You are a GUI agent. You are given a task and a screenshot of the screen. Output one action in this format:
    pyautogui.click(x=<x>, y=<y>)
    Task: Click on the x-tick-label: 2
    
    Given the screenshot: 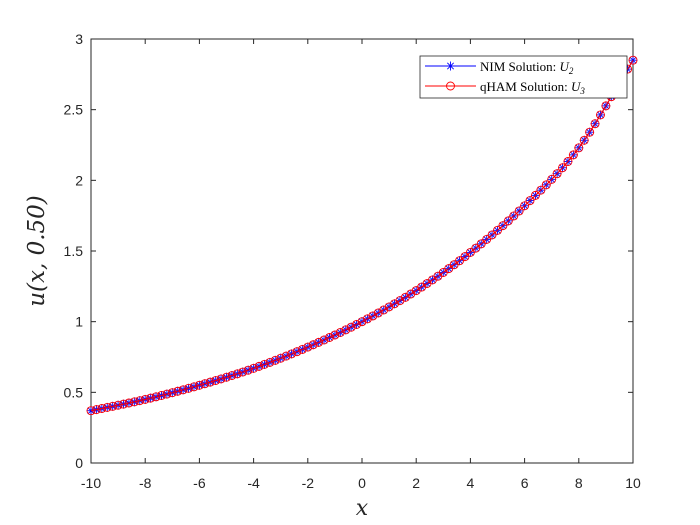 What is the action you would take?
    pyautogui.click(x=416, y=483)
    